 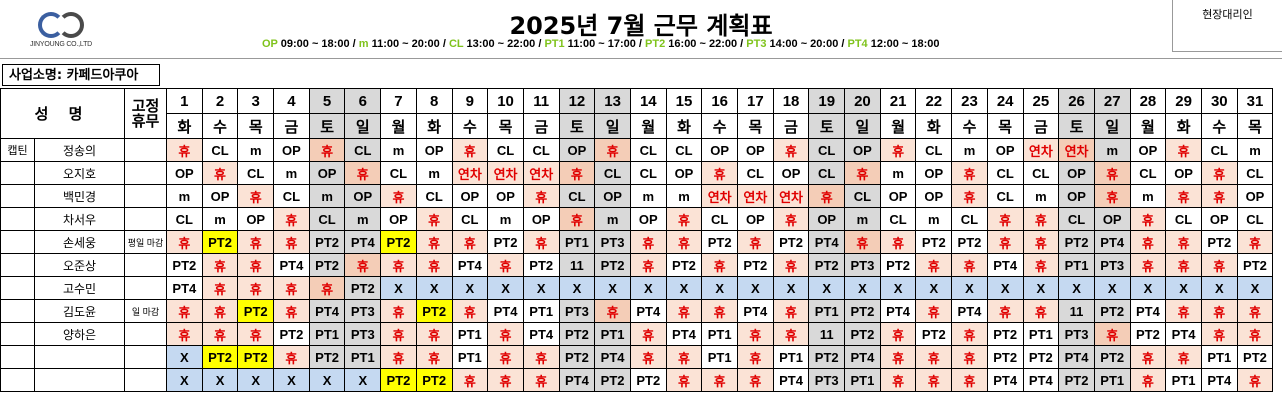 What do you see at coordinates (184, 196) in the screenshot?
I see `shift-cell: m` at bounding box center [184, 196].